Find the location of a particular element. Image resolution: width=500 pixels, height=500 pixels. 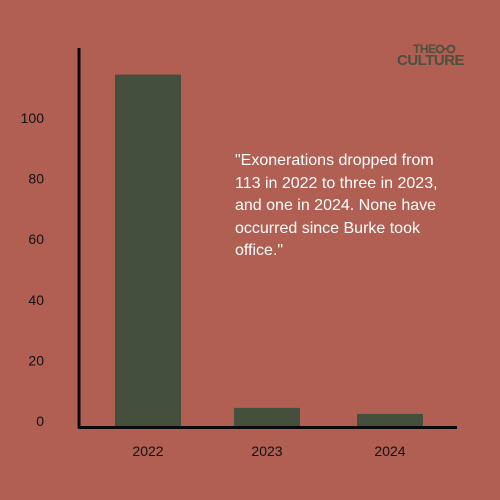

glasses-icon is located at coordinates (445, 49).